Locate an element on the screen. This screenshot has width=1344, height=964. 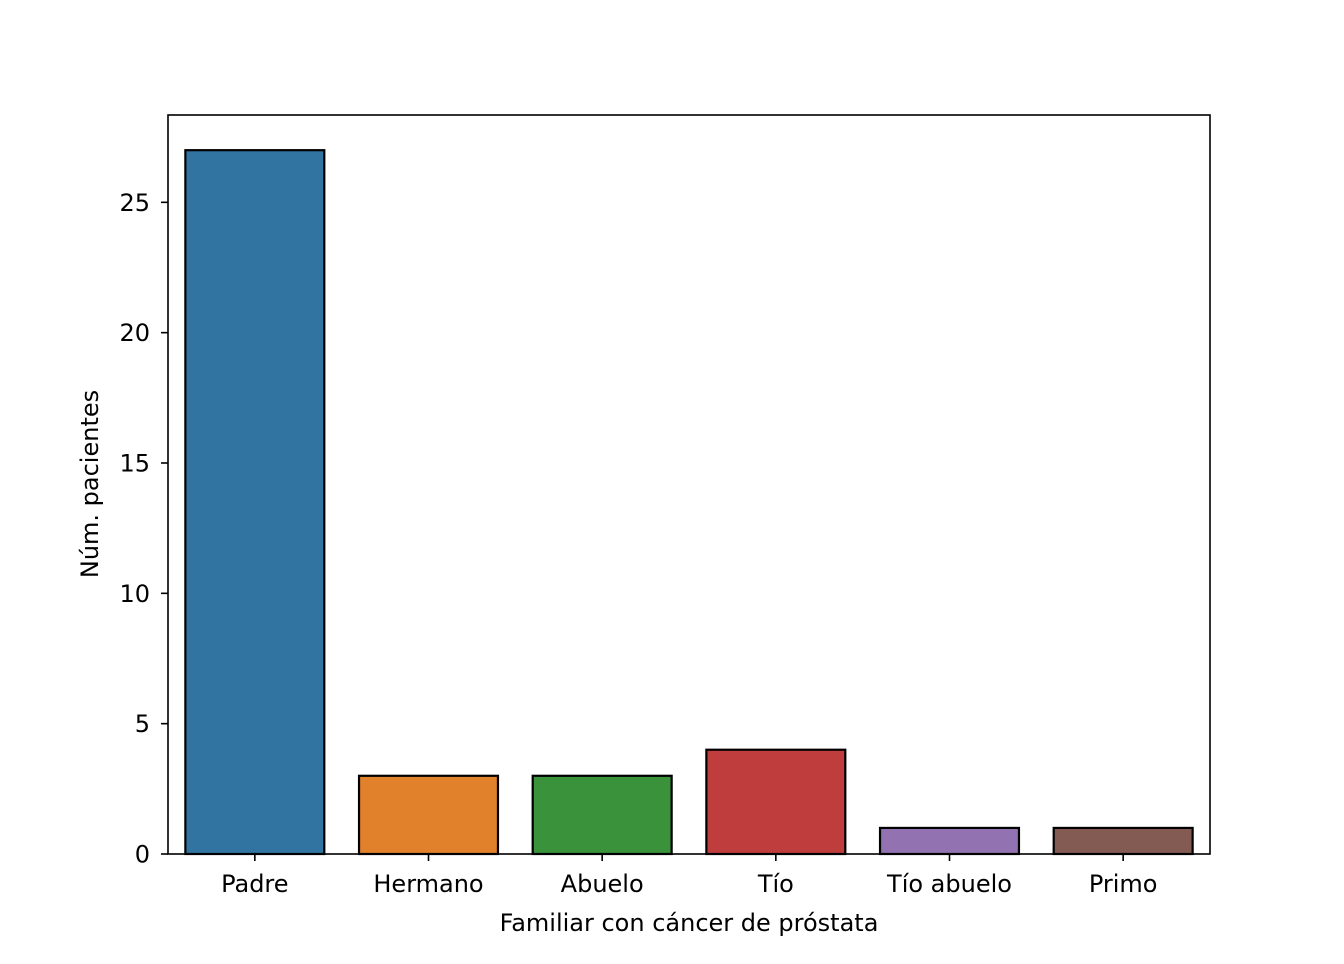
y-tick-label: 25 is located at coordinates (134, 203).